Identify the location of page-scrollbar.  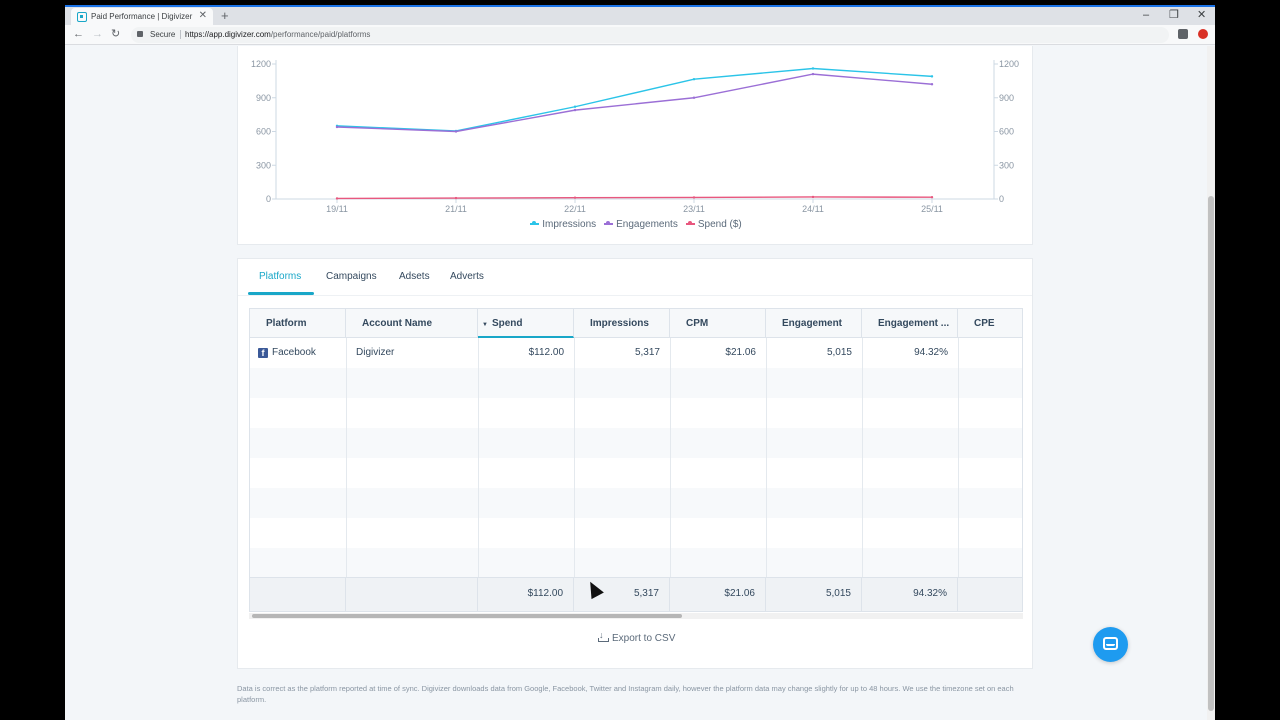
(1211, 383).